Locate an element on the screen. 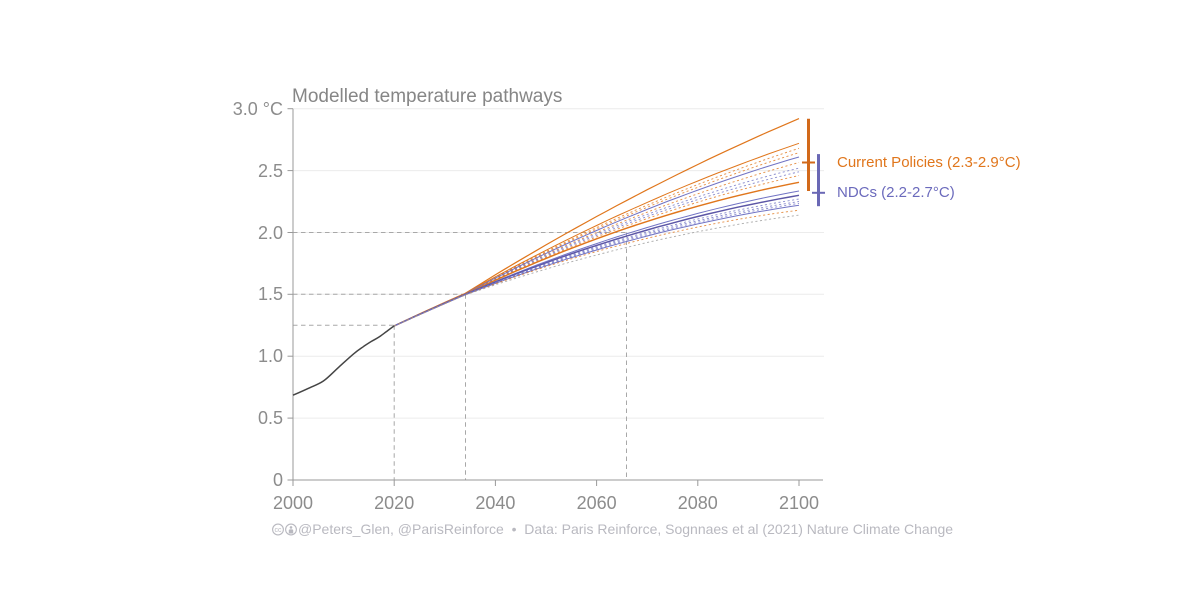 The height and width of the screenshot is (600, 1200). svg-text: cc is located at coordinates (279, 530).